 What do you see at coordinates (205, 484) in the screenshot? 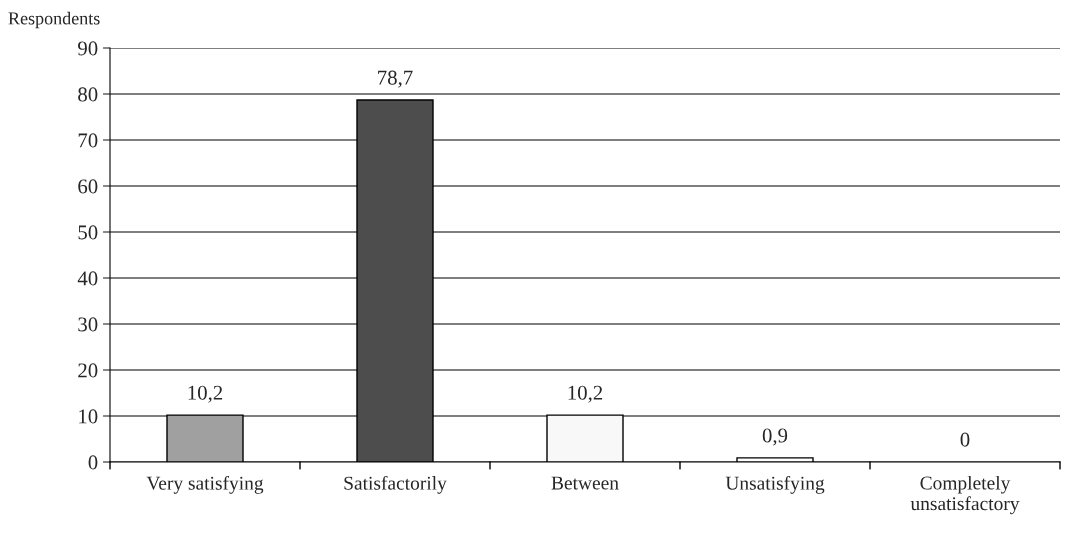
I see `x-tick-label: Very satisfying` at bounding box center [205, 484].